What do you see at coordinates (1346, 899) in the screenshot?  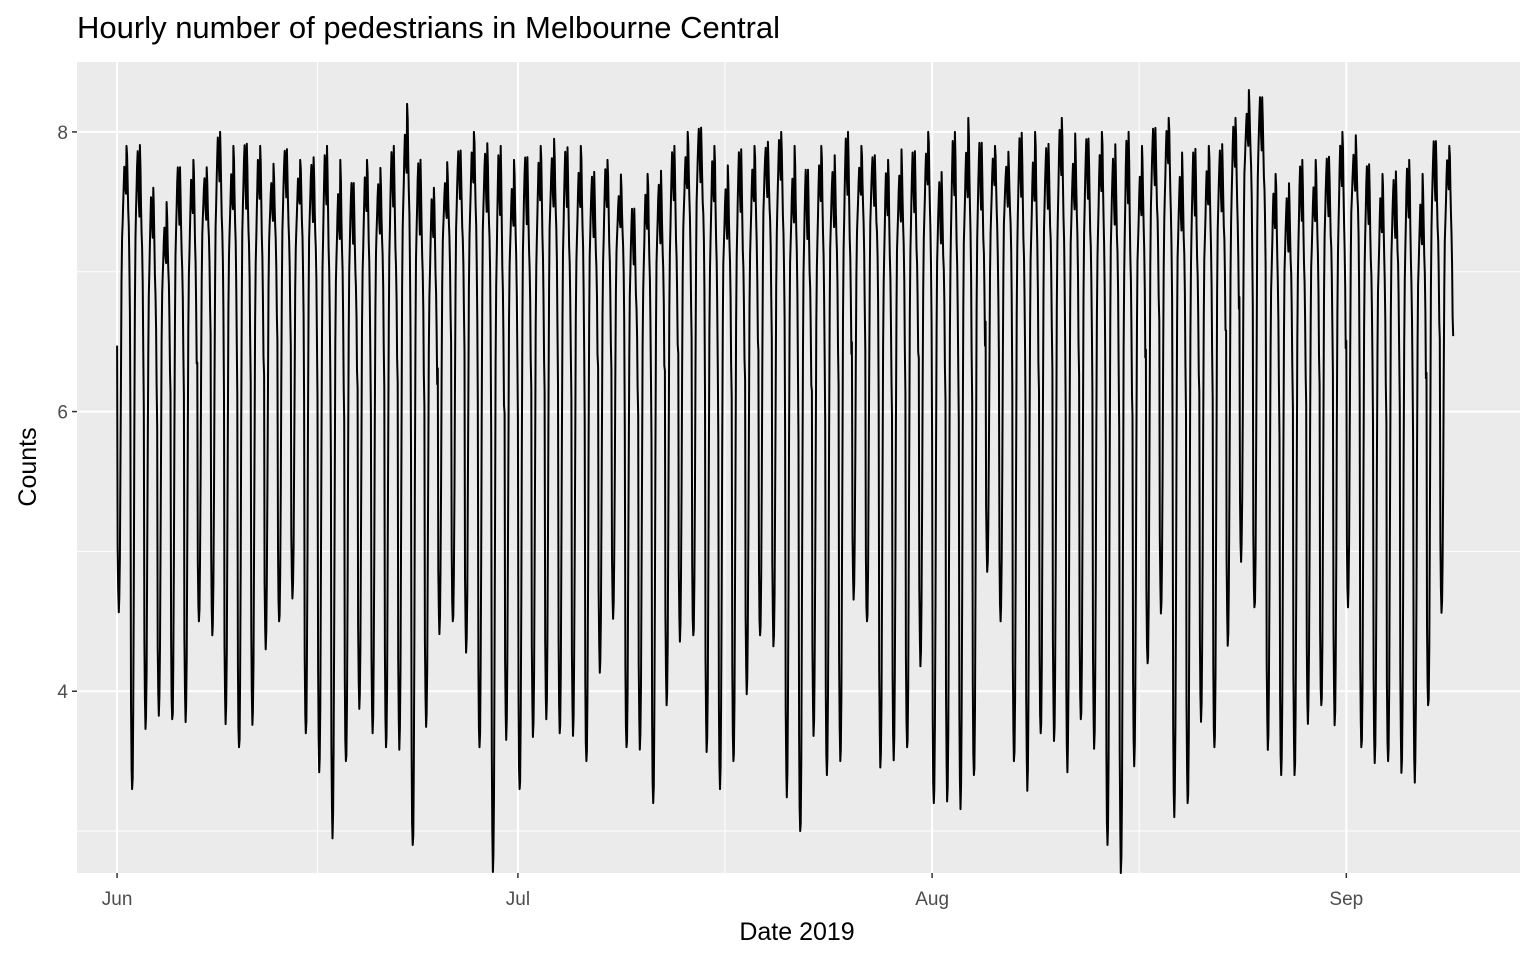 I see `x-tick-label: Sep` at bounding box center [1346, 899].